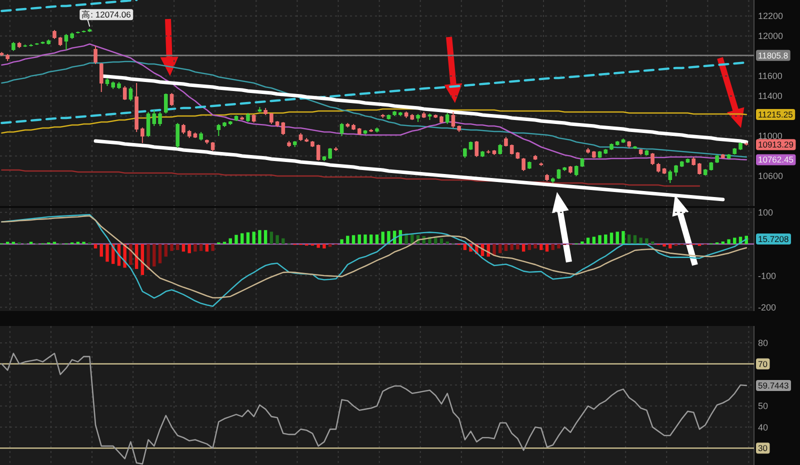 The height and width of the screenshot is (465, 800). Describe the element at coordinates (776, 159) in the screenshot. I see `text: 10762.45` at that location.